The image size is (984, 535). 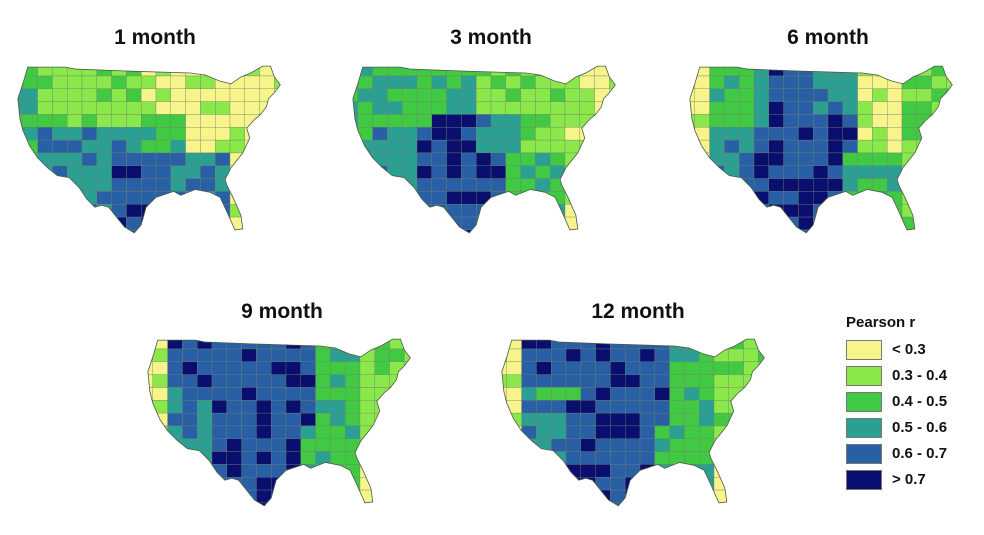 What do you see at coordinates (155, 37) in the screenshot?
I see `panel-title-1-month: 1 month` at bounding box center [155, 37].